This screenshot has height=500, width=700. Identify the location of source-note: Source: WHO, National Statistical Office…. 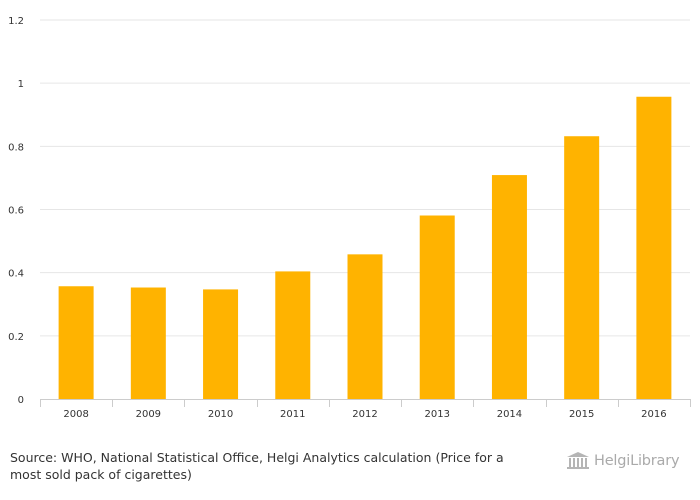
(270, 466).